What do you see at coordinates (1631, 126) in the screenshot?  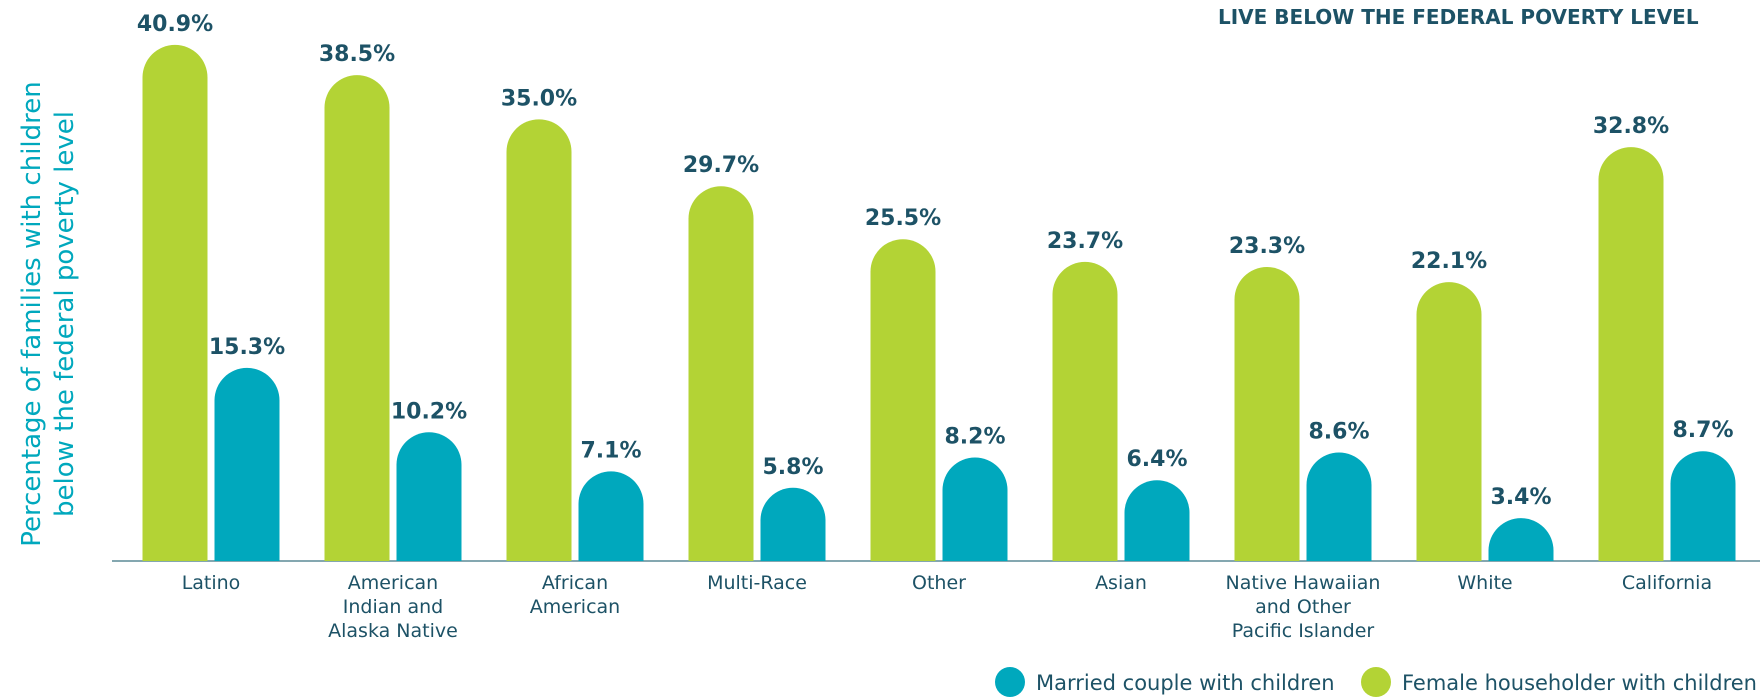 I see `value-label: 32.8%` at bounding box center [1631, 126].